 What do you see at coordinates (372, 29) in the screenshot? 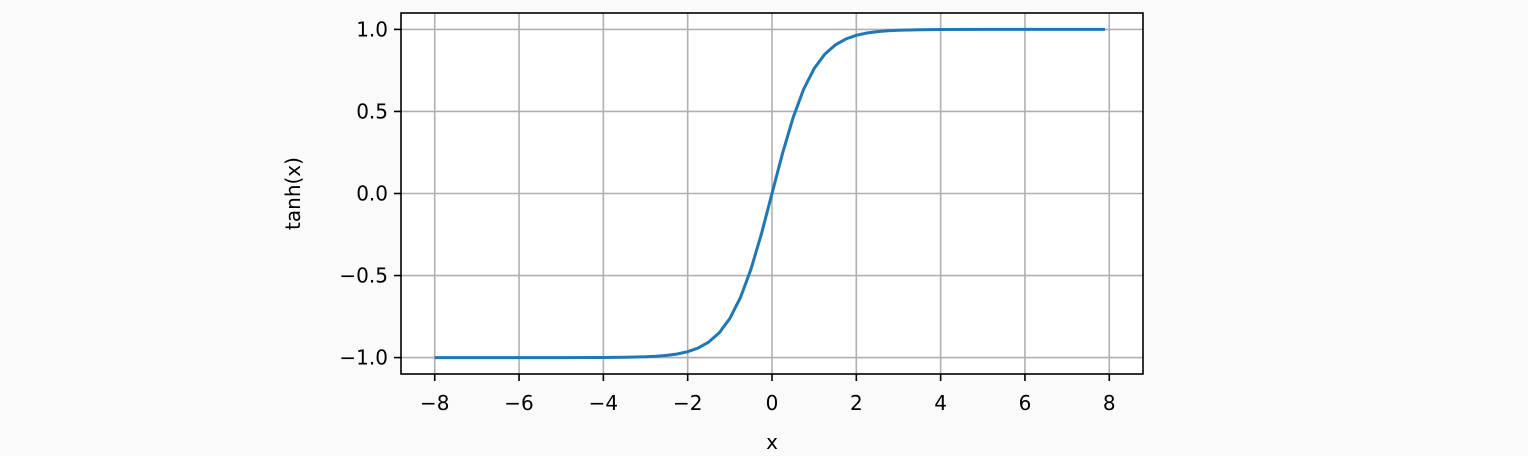
I see `y-tick-label: 1.0` at bounding box center [372, 29].